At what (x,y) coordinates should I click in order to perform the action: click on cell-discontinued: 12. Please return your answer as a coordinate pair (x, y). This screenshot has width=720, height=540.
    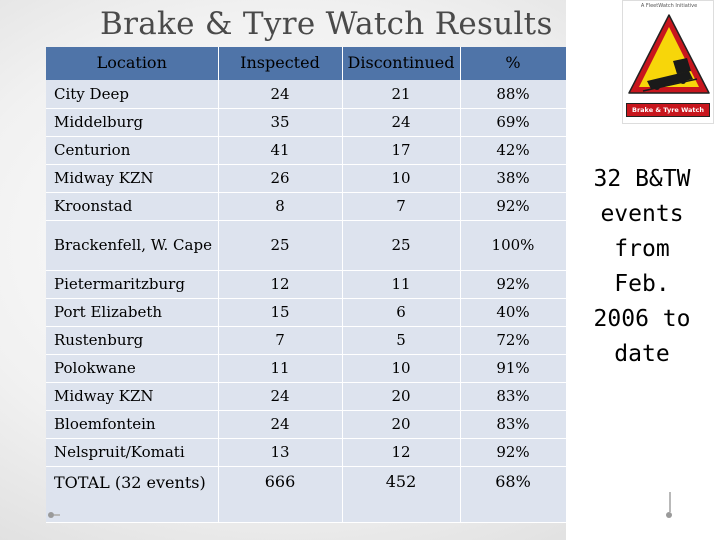
    Looking at the image, I should click on (401, 452).